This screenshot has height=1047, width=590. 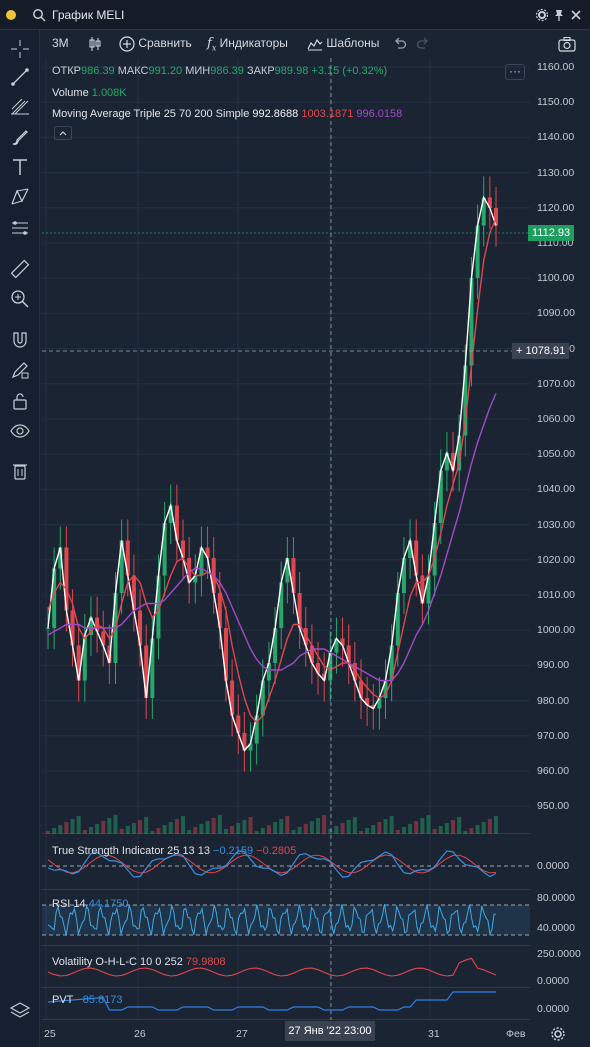 I want to click on text-icon, so click(x=20, y=167).